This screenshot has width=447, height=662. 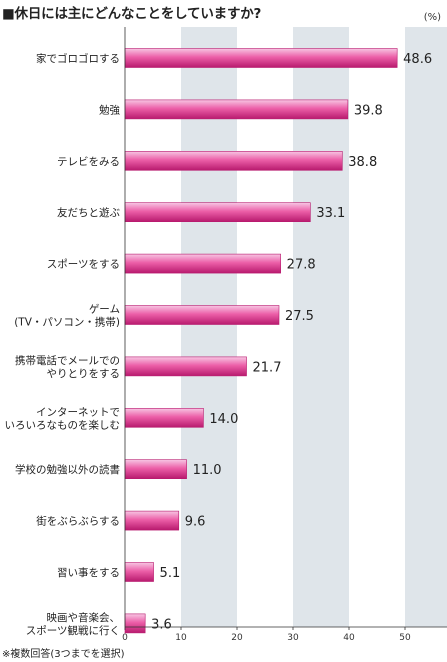 What do you see at coordinates (432, 17) in the screenshot?
I see `unit-label: (%)` at bounding box center [432, 17].